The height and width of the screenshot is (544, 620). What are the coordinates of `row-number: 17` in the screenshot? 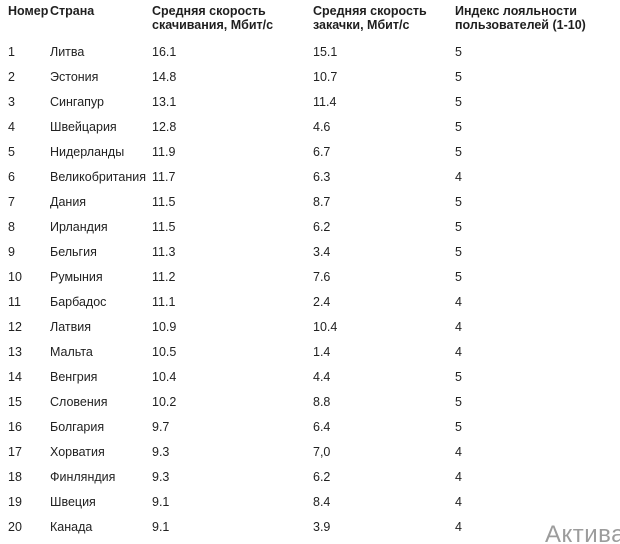 It's located at (15, 452).